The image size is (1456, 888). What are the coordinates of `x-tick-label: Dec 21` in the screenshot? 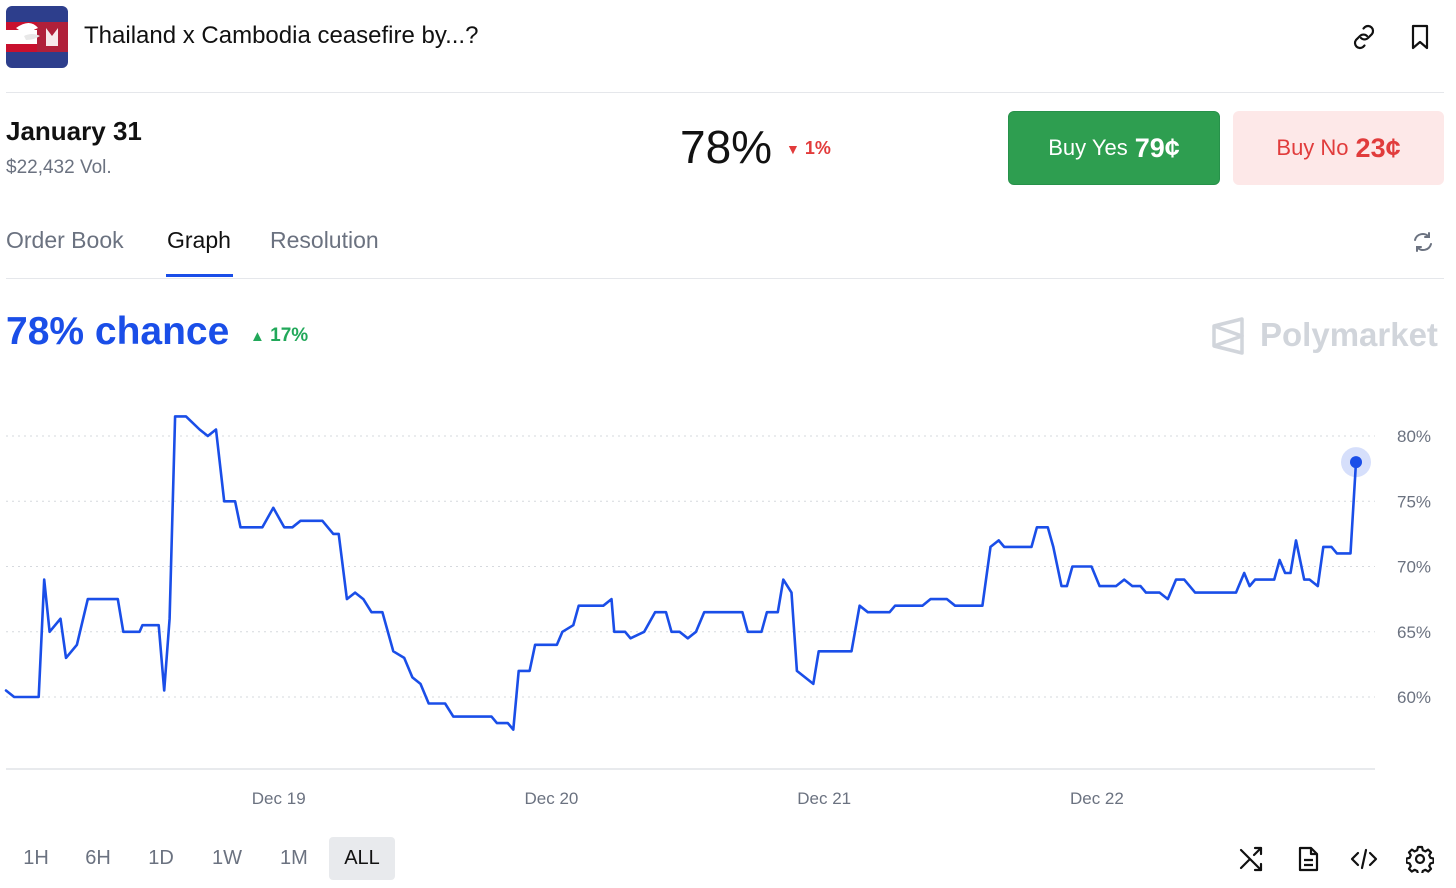 It's located at (824, 798).